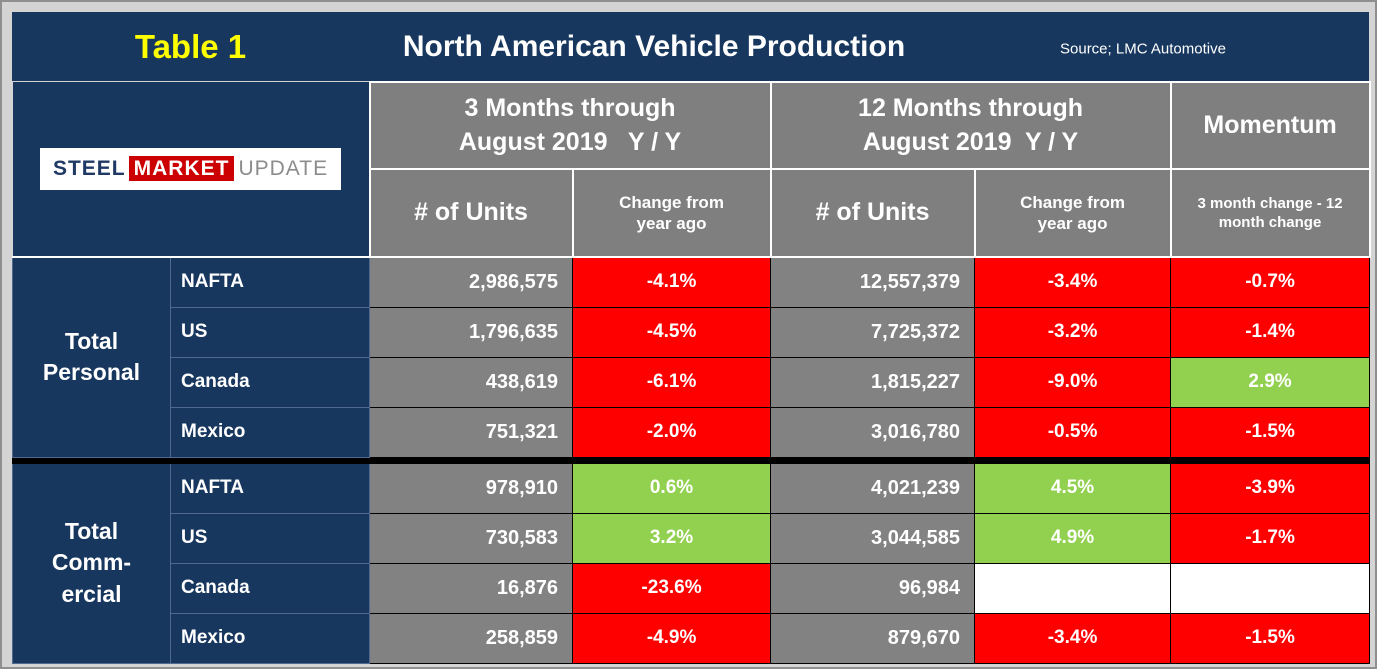  Describe the element at coordinates (471, 282) in the screenshot. I see `units-3m-cell: 2,986,575` at that location.